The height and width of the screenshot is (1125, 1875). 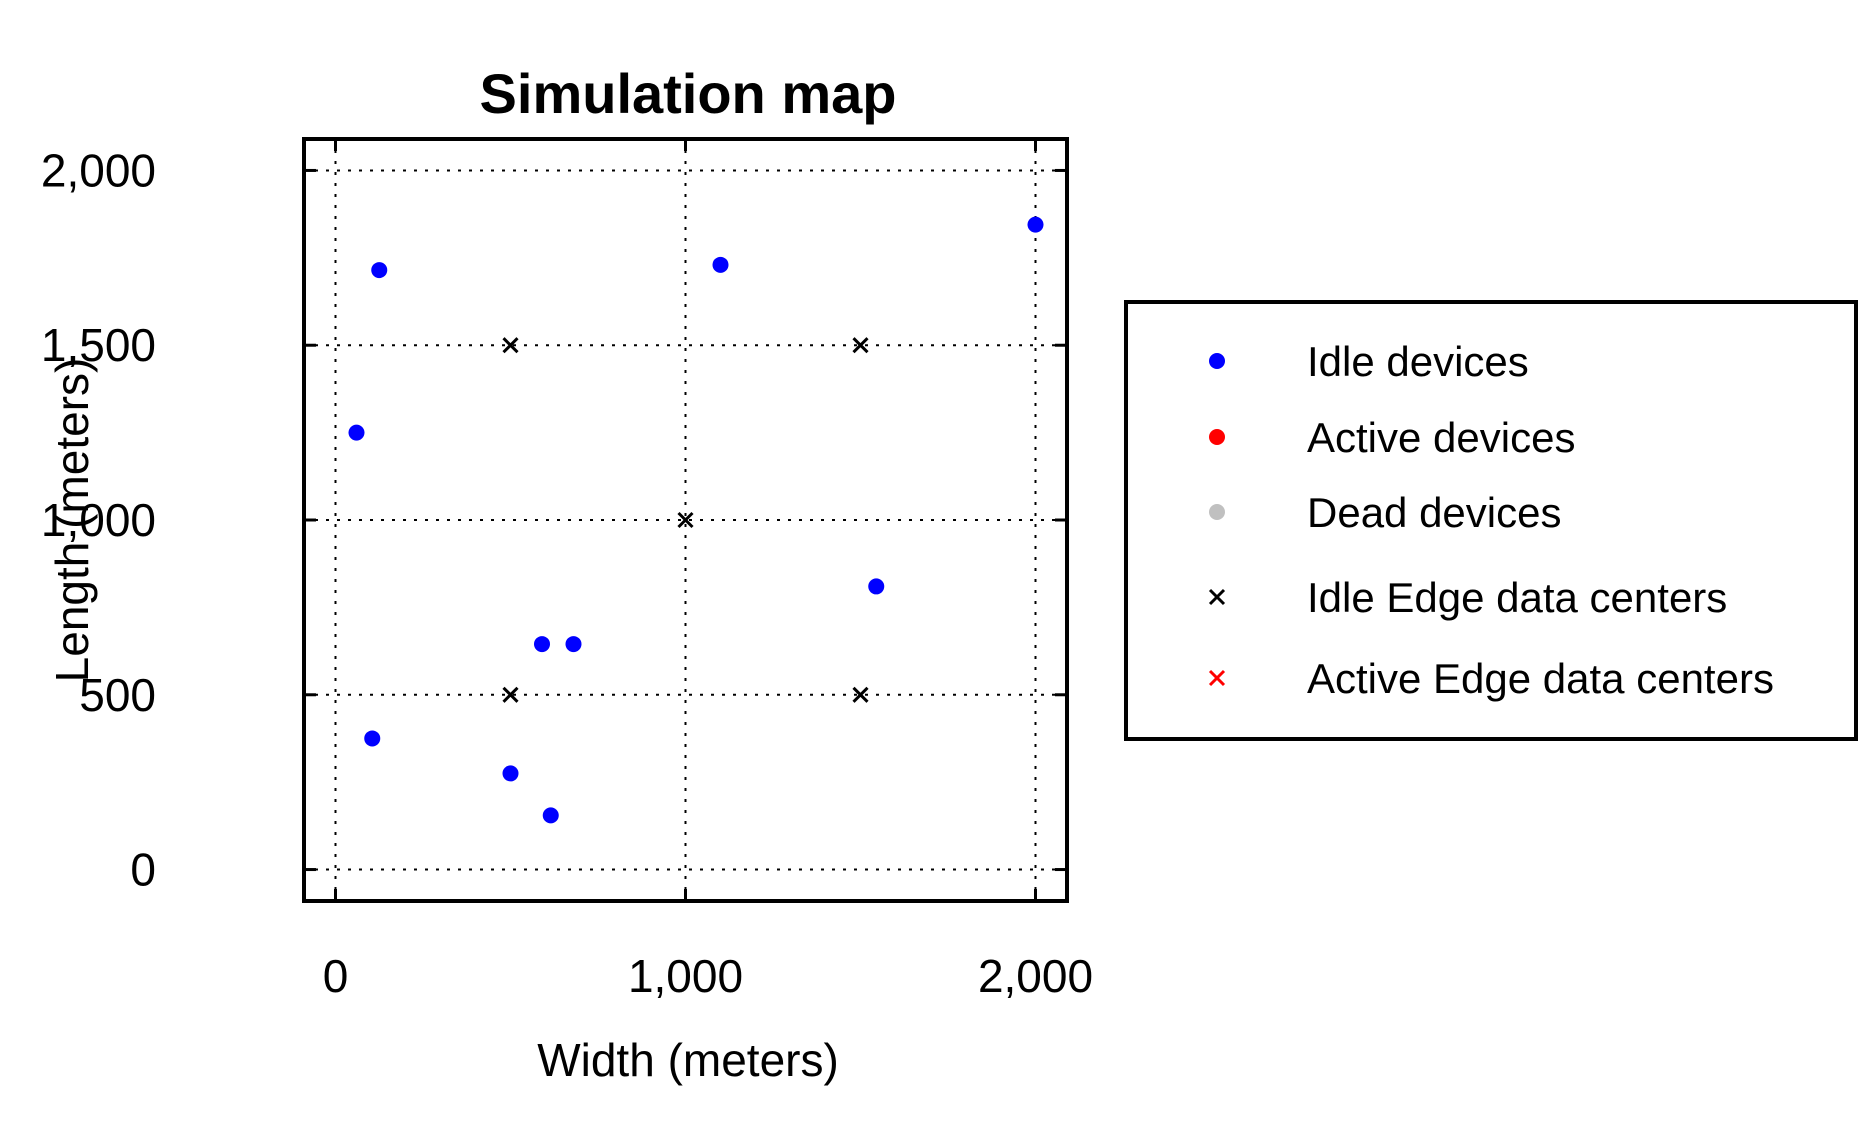 I want to click on chart-title: Simulation map, so click(x=688, y=93).